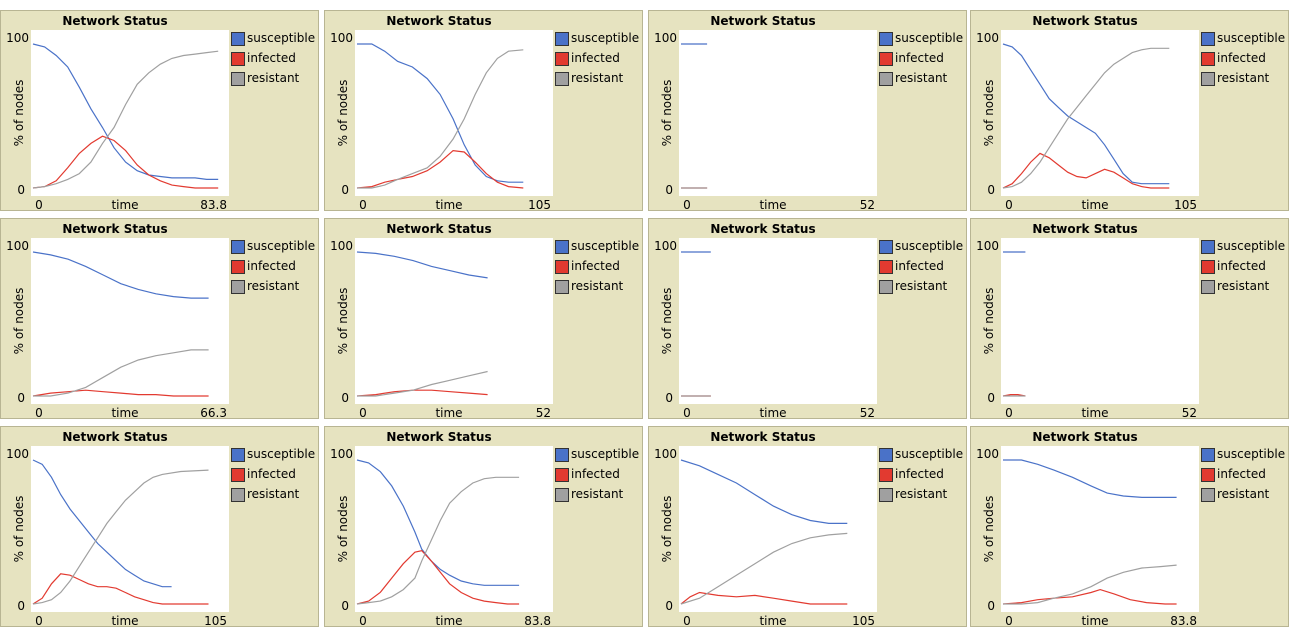  Describe the element at coordinates (117, 328) in the screenshot. I see `plot-svg: 100 00 66.3 time % of nodes` at that location.